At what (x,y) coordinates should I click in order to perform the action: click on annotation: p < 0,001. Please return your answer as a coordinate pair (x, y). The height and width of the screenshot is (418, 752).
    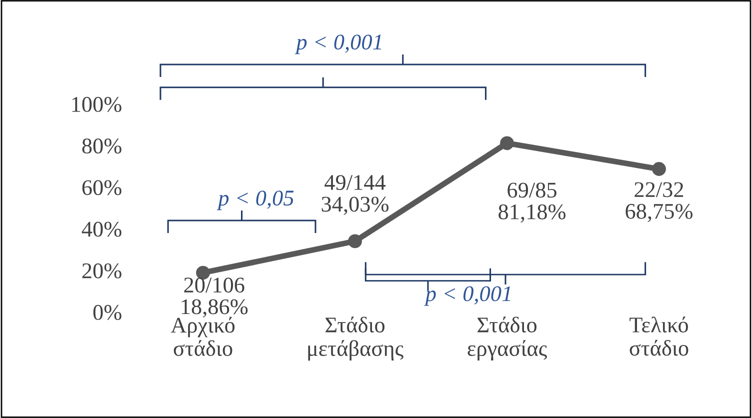
    Looking at the image, I should click on (467, 296).